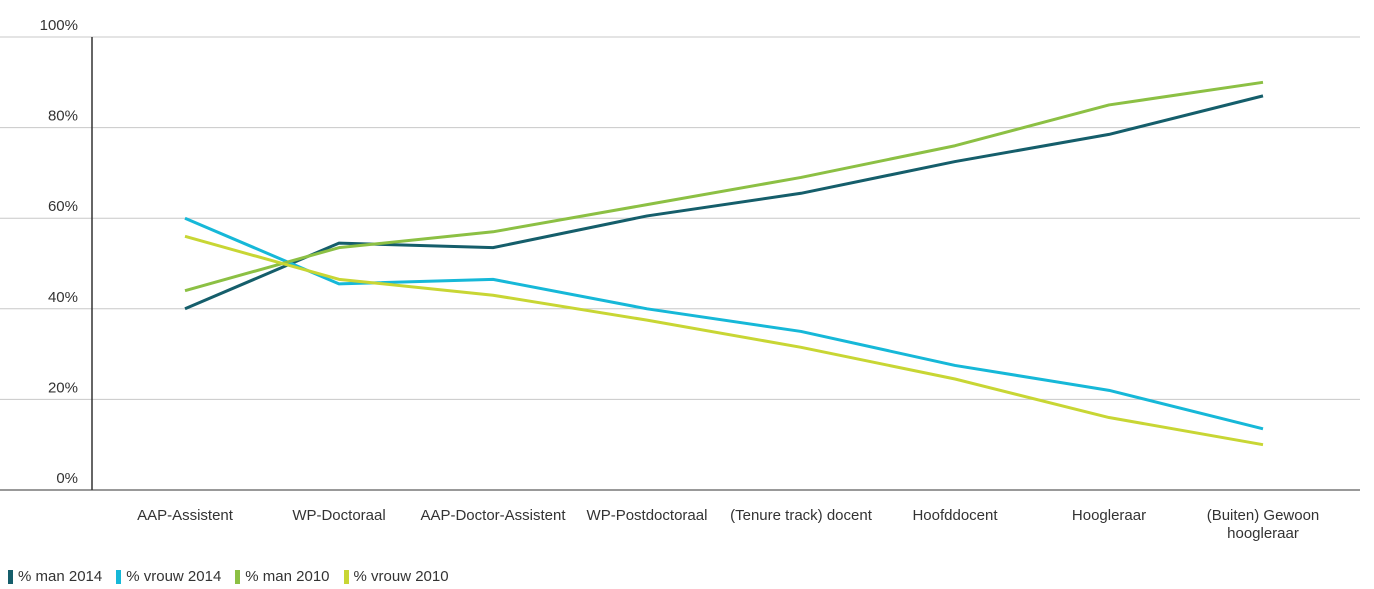 This screenshot has height=589, width=1374. I want to click on x-tick-label: WP-Postdoctoraal, so click(647, 515).